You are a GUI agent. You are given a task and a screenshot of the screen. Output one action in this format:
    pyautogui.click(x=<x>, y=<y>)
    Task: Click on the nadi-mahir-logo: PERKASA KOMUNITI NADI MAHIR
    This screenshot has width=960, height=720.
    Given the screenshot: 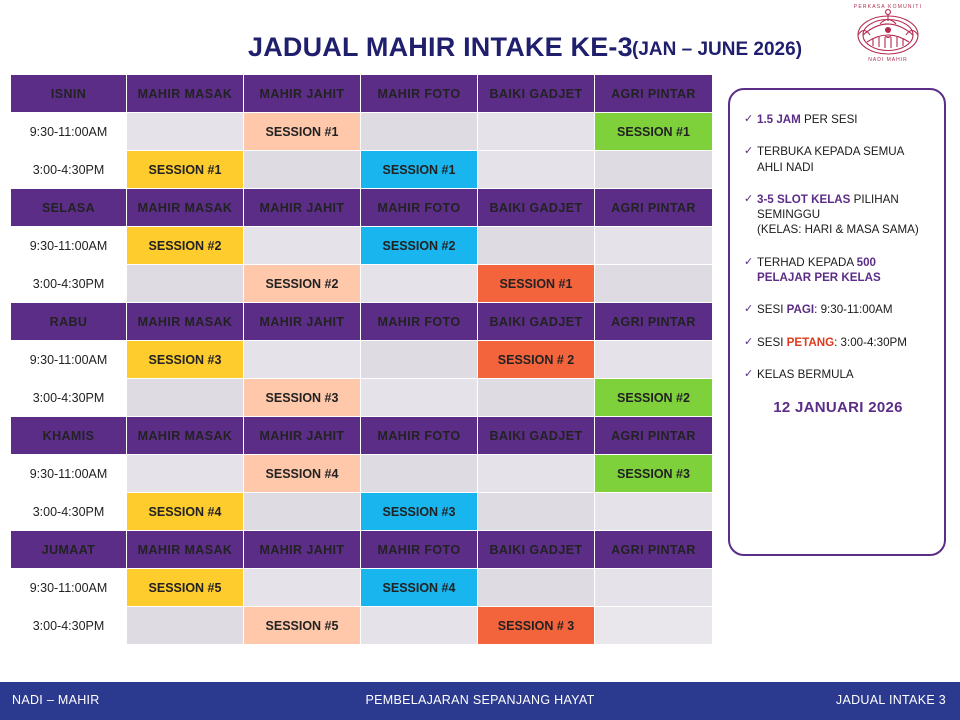 What is the action you would take?
    pyautogui.click(x=888, y=33)
    